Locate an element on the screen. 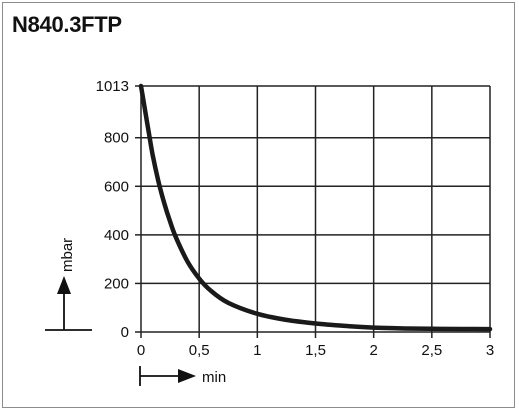 Image resolution: width=519 pixels, height=412 pixels. x-tick-label: 0 is located at coordinates (141, 350).